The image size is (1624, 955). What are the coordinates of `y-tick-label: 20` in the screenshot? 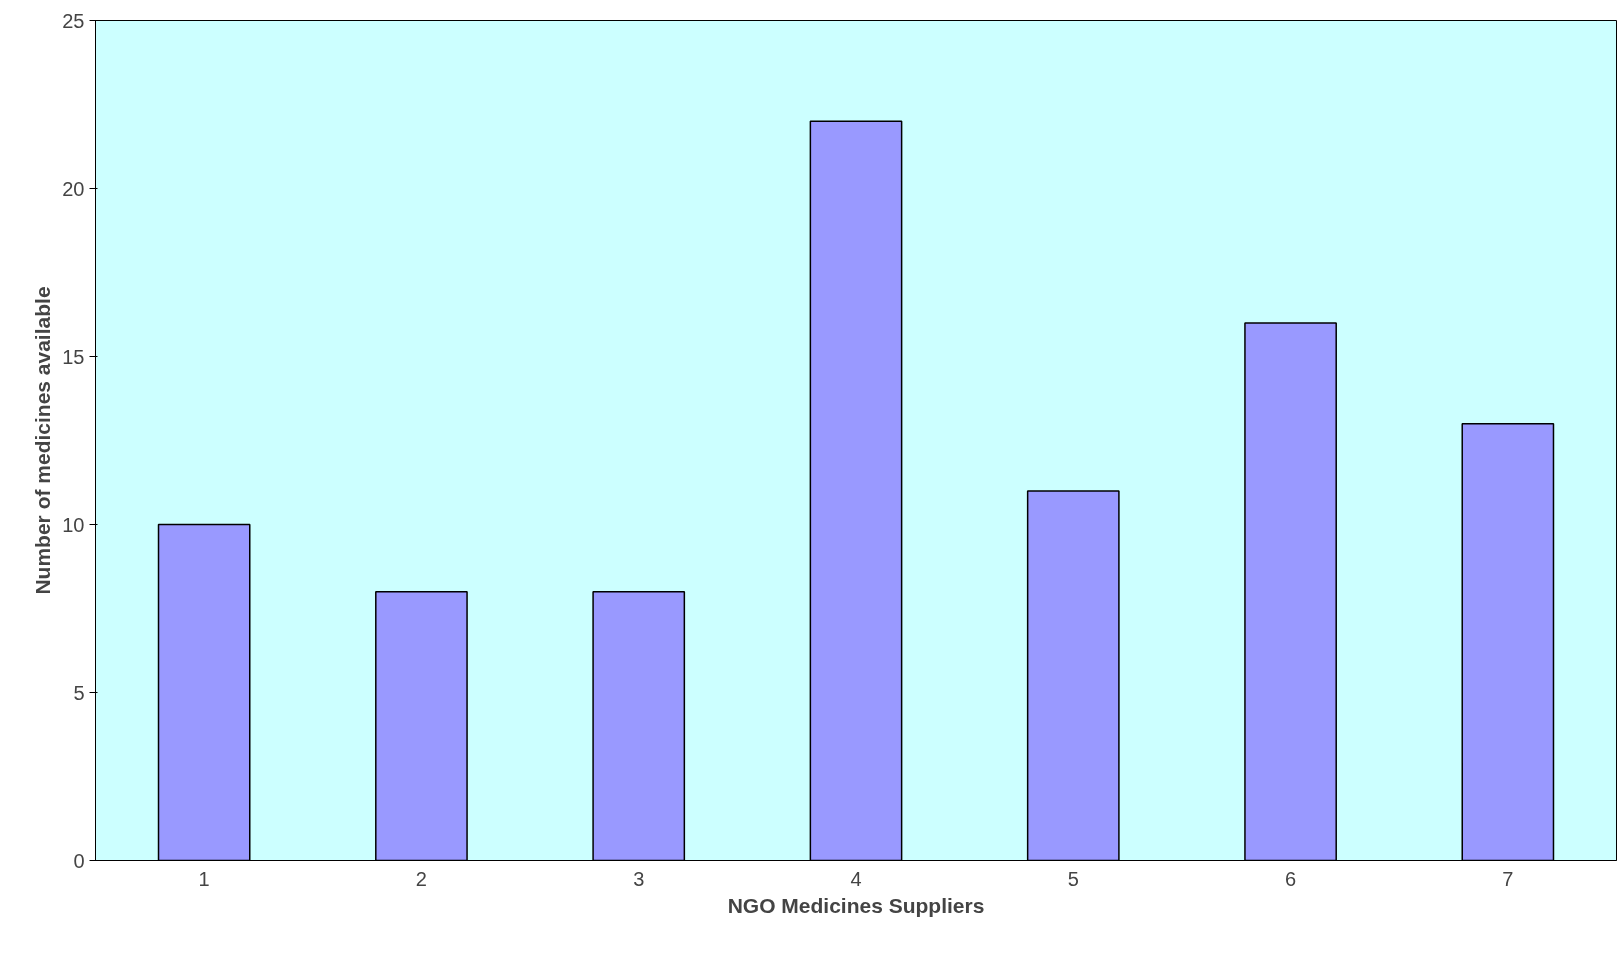 It's located at (73, 188).